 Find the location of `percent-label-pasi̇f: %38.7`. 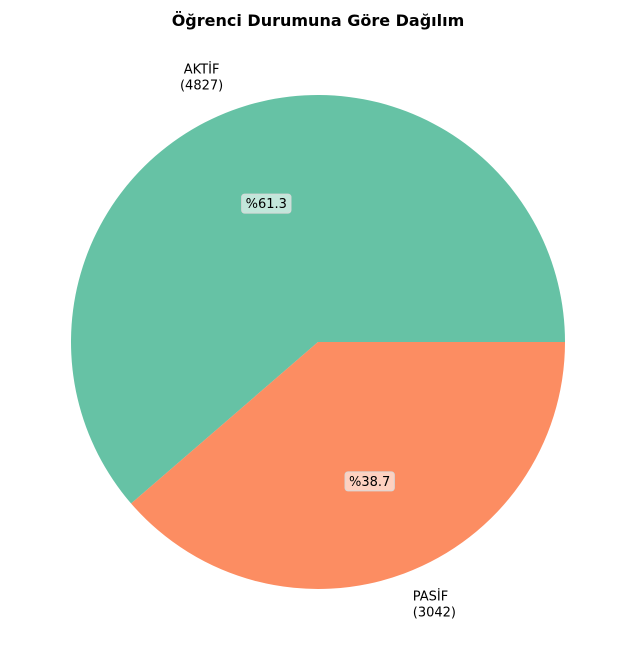

percent-label-pasi̇f: %38.7 is located at coordinates (369, 481).